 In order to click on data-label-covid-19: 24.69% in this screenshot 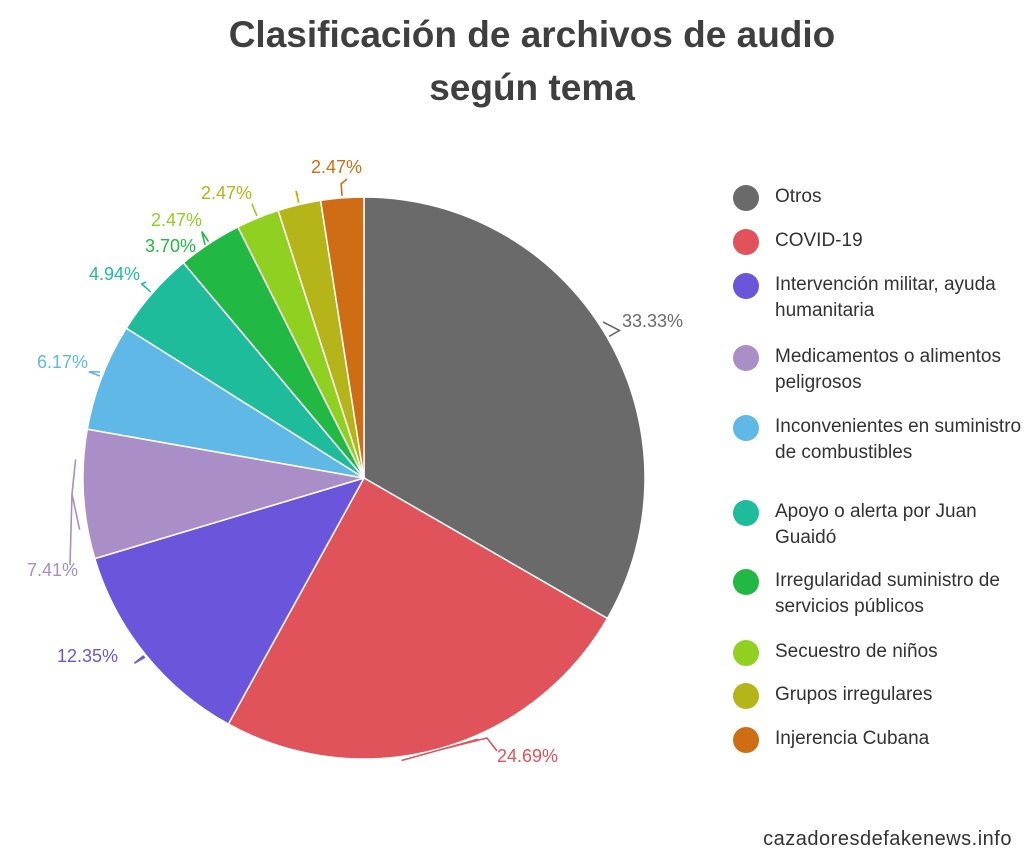, I will do `click(527, 756)`.